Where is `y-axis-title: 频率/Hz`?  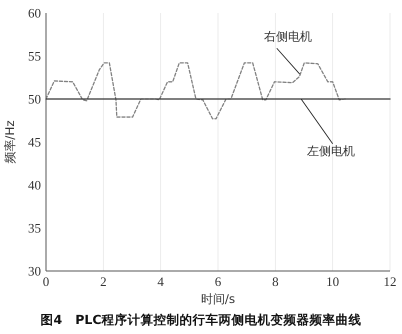 y-axis-title: 频率/Hz is located at coordinates (10, 142).